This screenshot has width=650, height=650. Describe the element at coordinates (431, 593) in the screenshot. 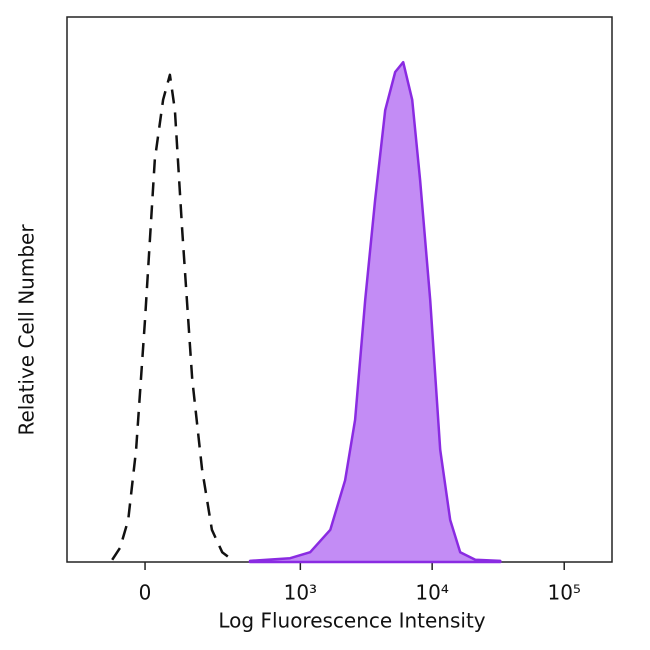

I see `x-tick-label: 10⁴` at that location.